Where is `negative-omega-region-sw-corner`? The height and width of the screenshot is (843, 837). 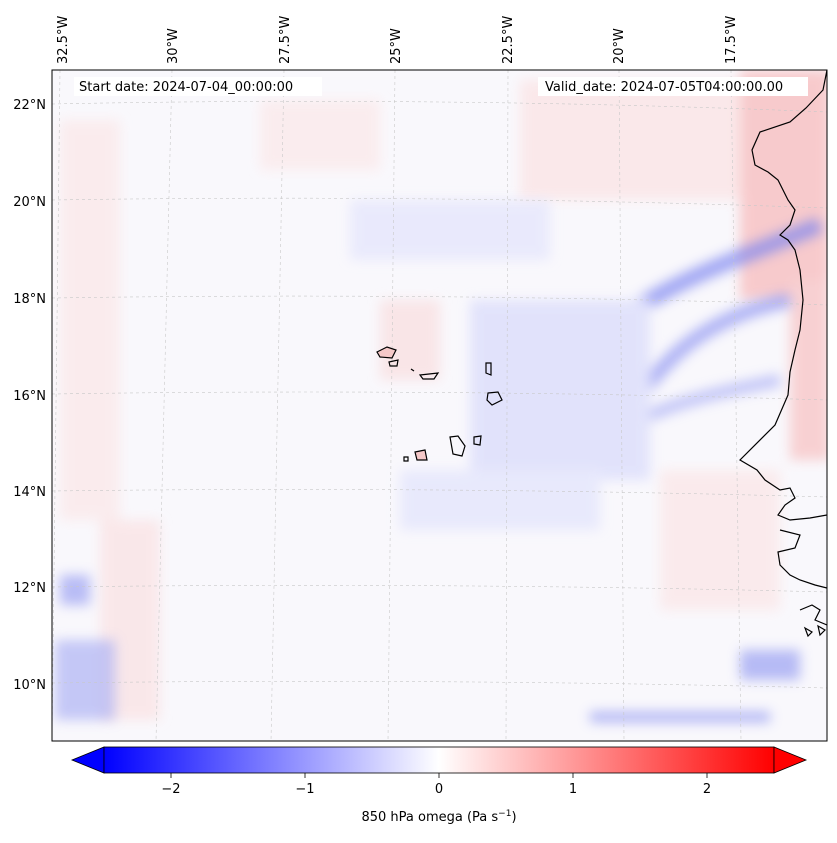 negative-omega-region-sw-corner is located at coordinates (85, 680).